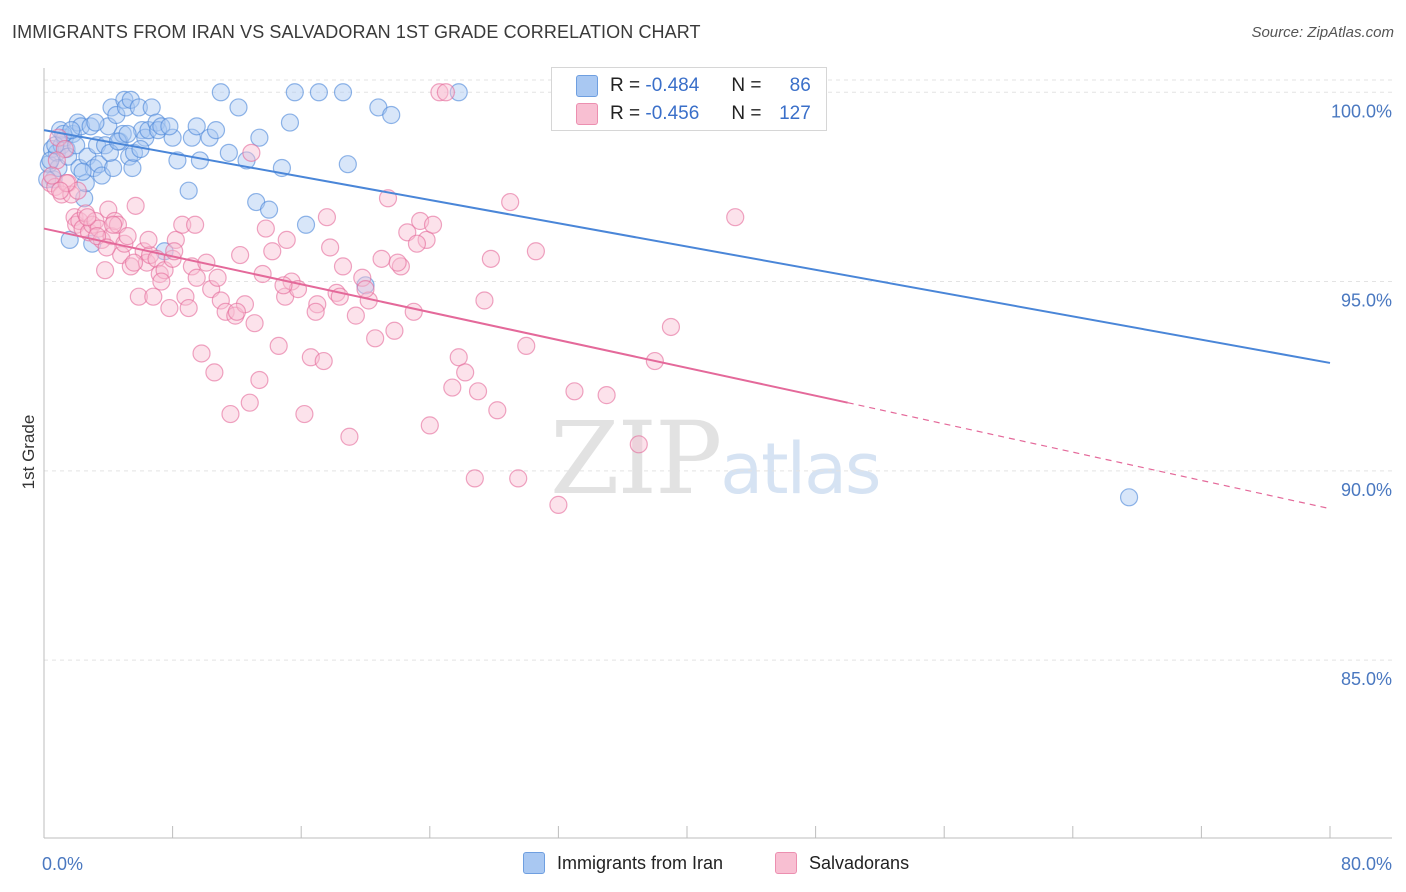  What do you see at coordinates (587, 114) in the screenshot?
I see `legend-swatch-salvadorans` at bounding box center [587, 114].